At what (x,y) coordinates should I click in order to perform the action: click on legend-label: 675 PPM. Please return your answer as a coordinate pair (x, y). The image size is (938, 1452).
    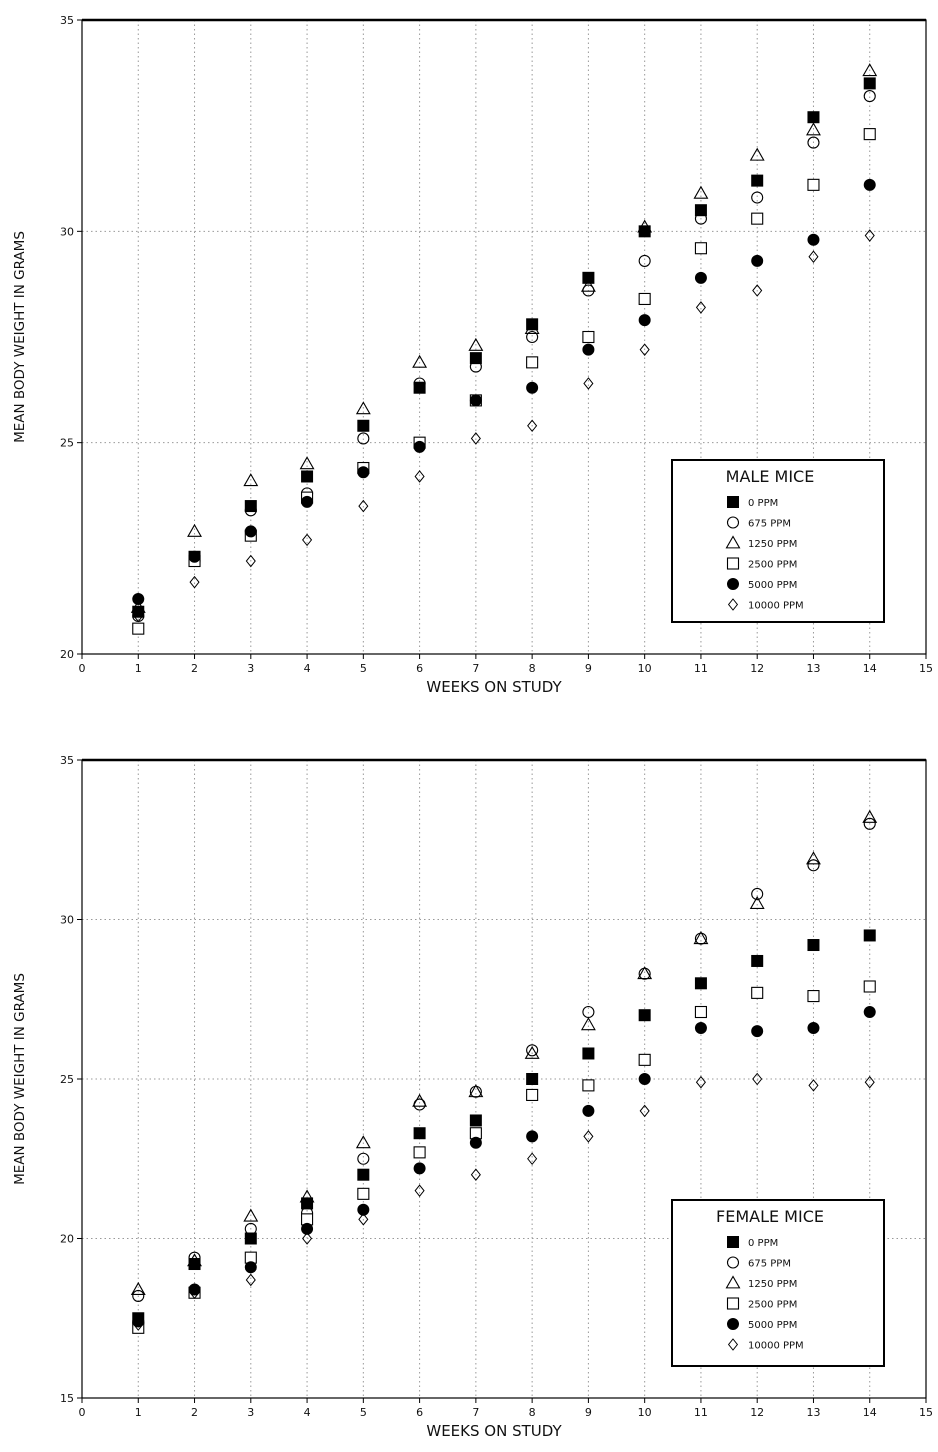
    Looking at the image, I should click on (769, 524).